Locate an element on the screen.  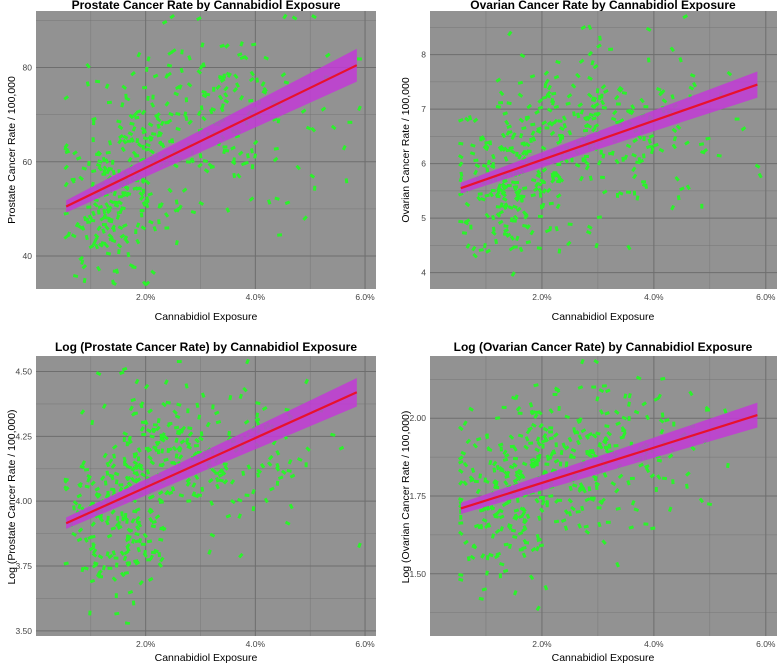
scatter-points is located at coordinates (593, 485).